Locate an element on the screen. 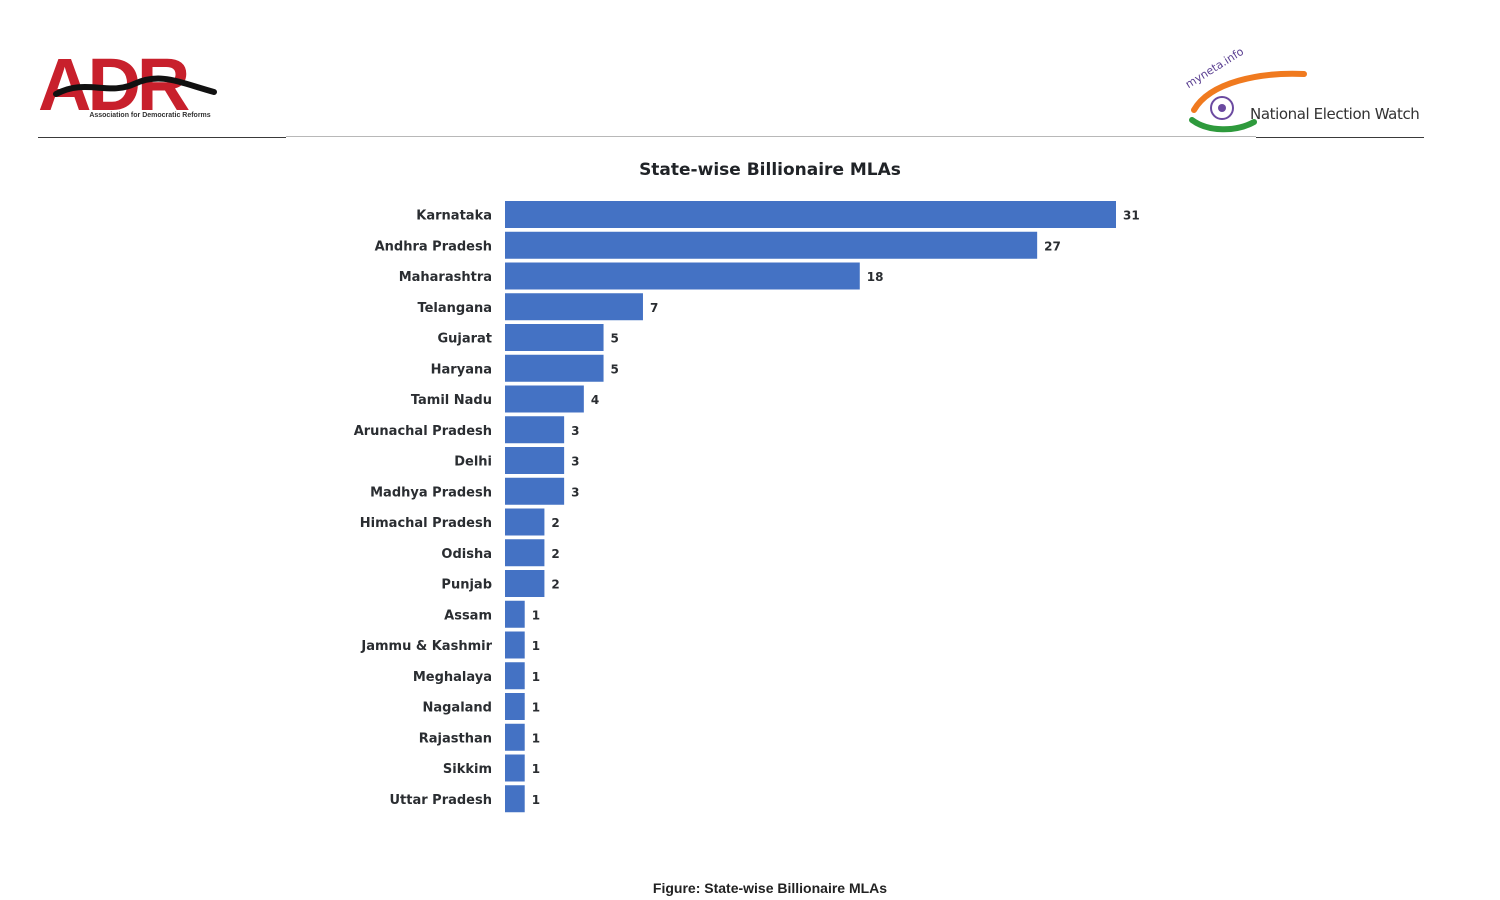 This screenshot has height=900, width=1500. bar-jammu-kashmir is located at coordinates (515, 645).